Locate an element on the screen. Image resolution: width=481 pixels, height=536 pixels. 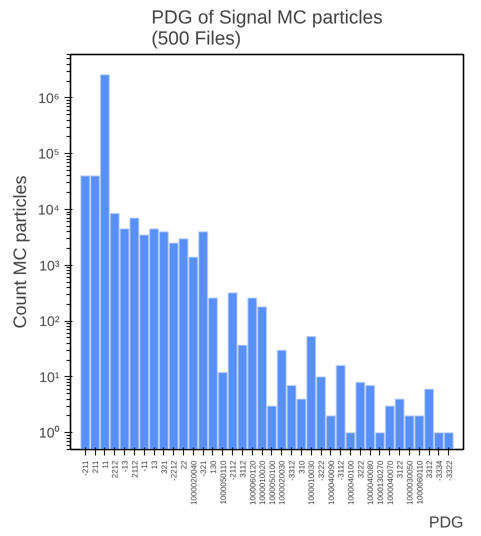
x-tick-label: 3122 is located at coordinates (400, 469).